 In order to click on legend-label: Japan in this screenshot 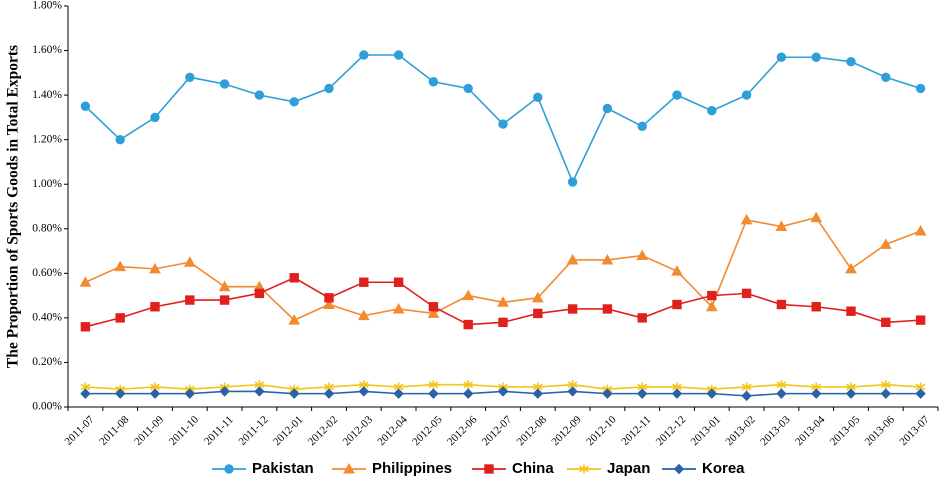, I will do `click(628, 468)`.